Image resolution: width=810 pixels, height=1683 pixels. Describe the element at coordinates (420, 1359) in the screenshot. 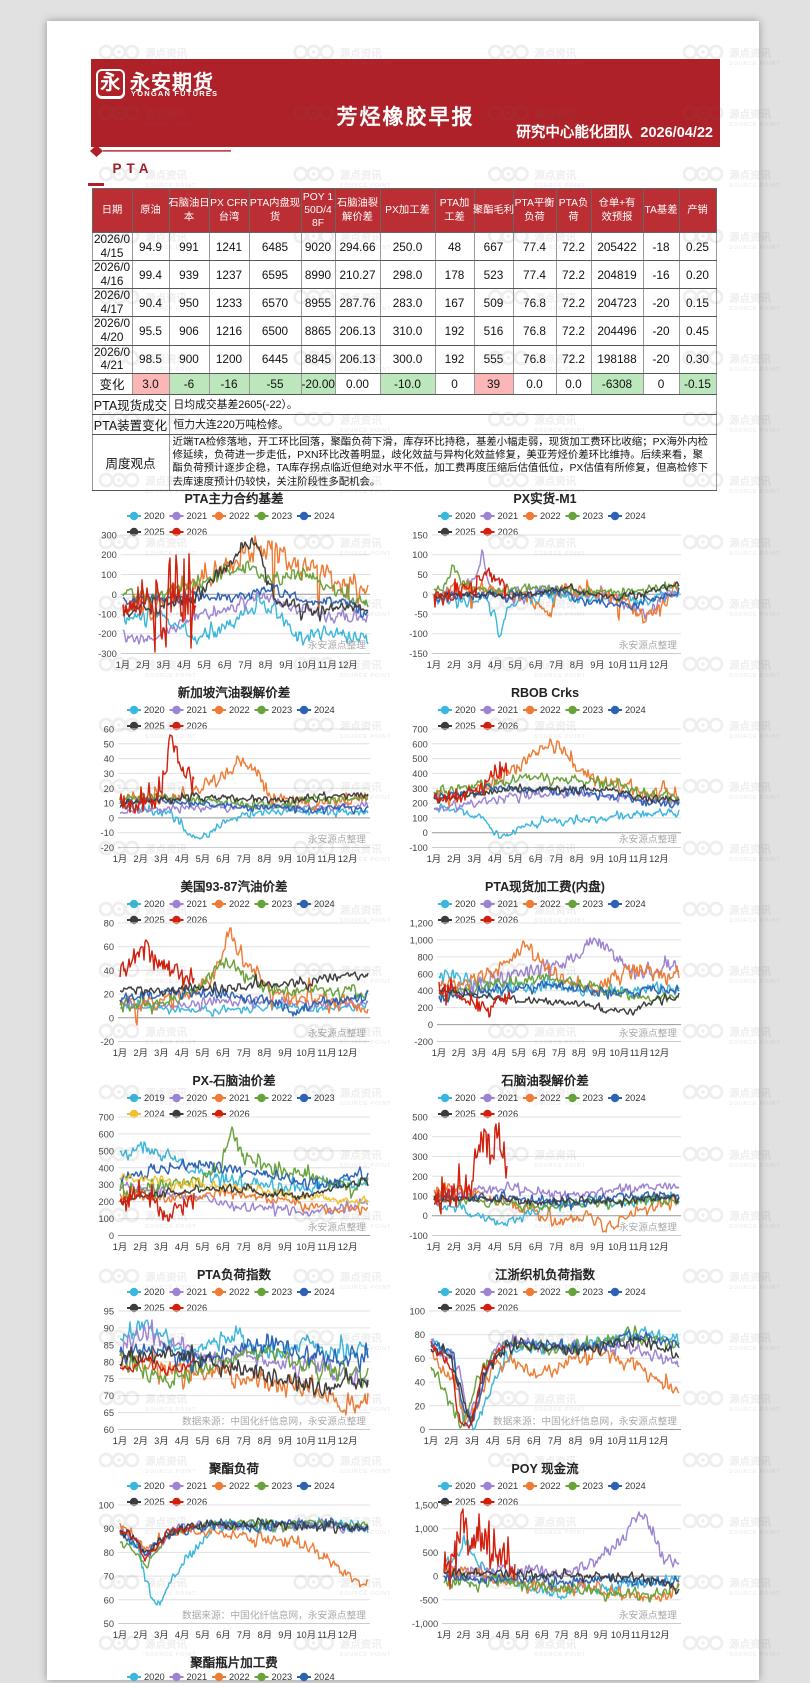

I see `svg-text: 60` at that location.